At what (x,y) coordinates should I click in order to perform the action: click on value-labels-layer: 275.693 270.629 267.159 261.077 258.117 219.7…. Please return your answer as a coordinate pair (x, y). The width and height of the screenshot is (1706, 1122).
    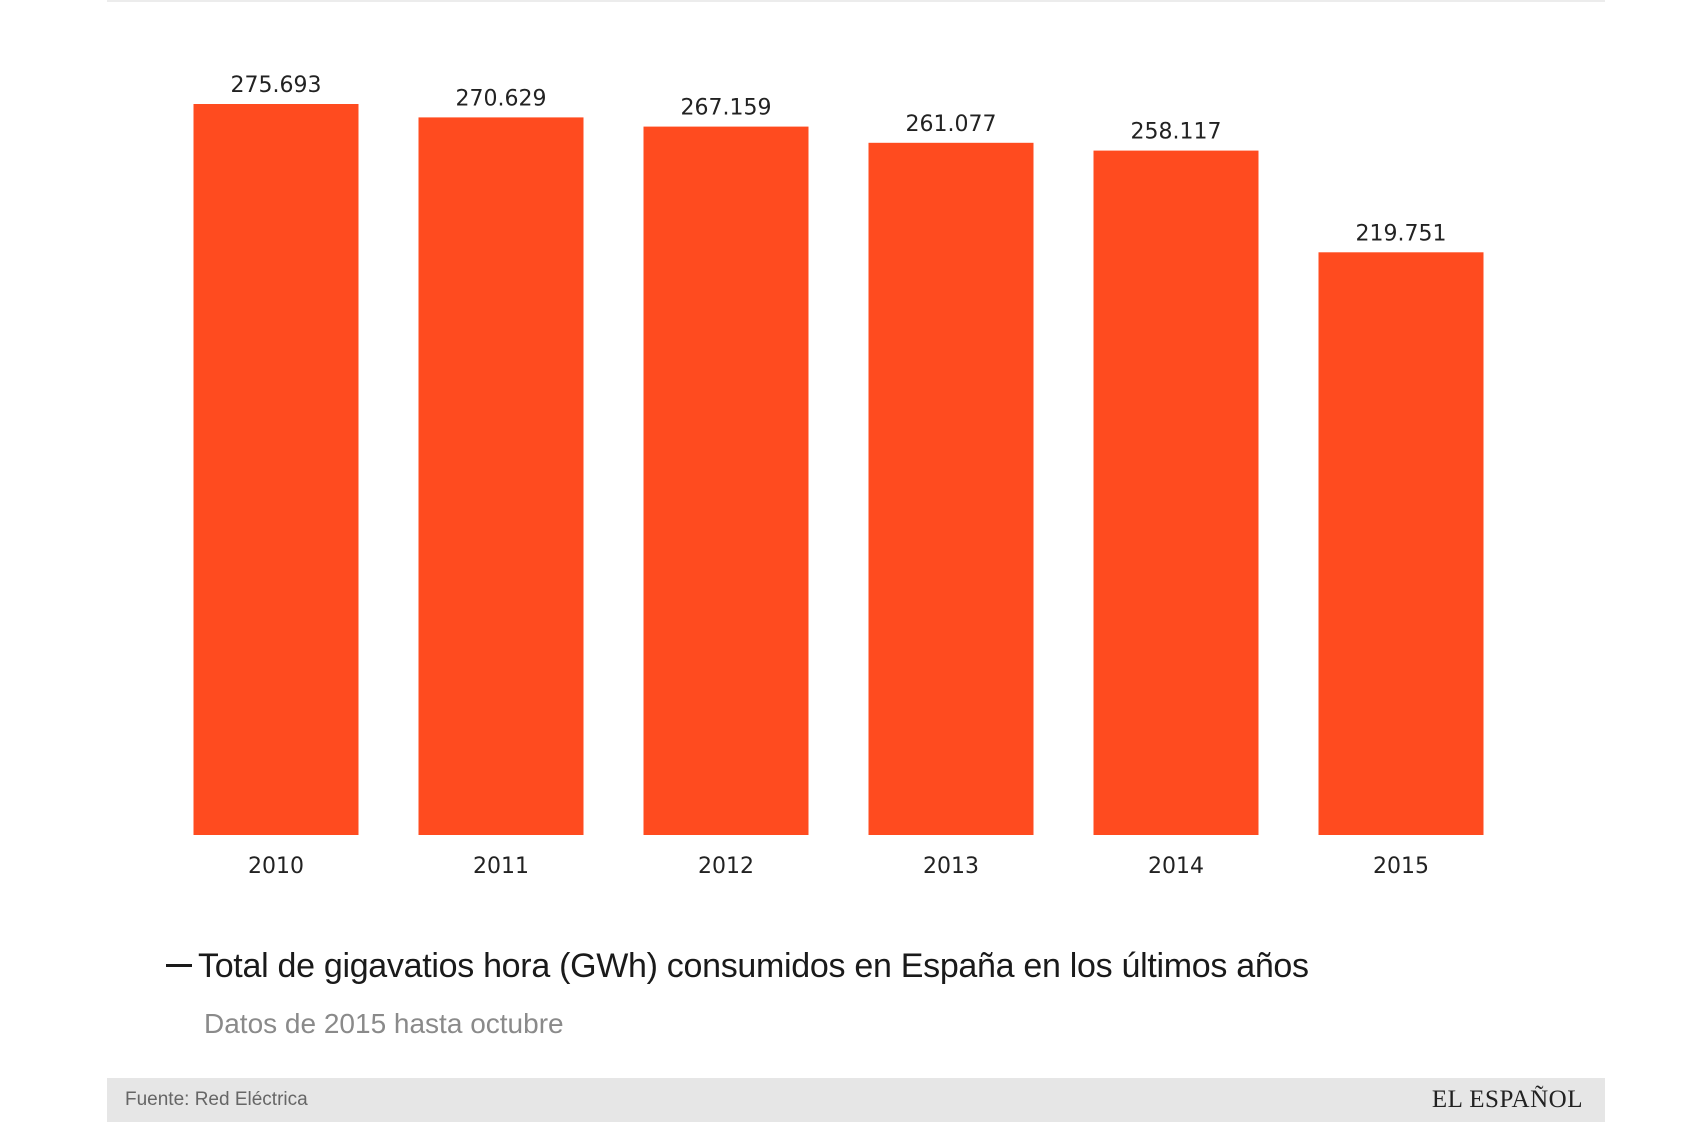
    Looking at the image, I should click on (839, 159).